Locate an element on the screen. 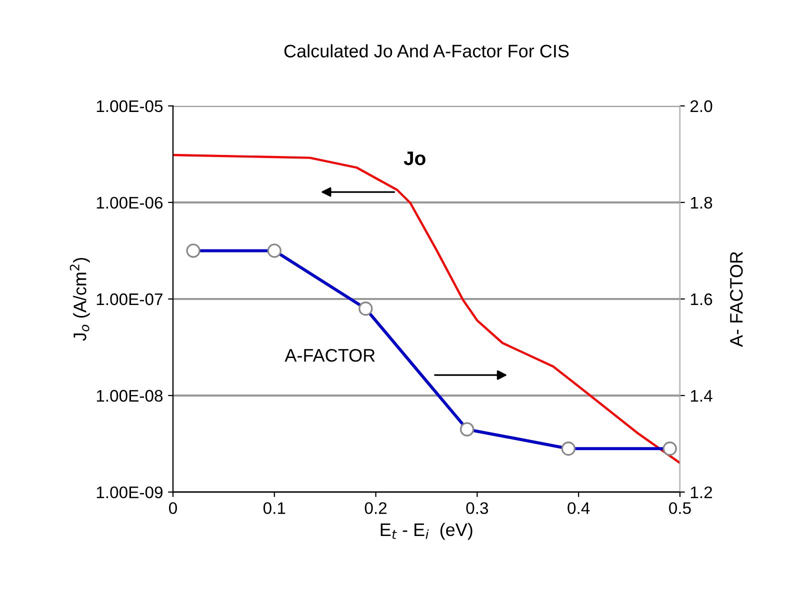 The height and width of the screenshot is (595, 795). series-label: Jo is located at coordinates (415, 159).